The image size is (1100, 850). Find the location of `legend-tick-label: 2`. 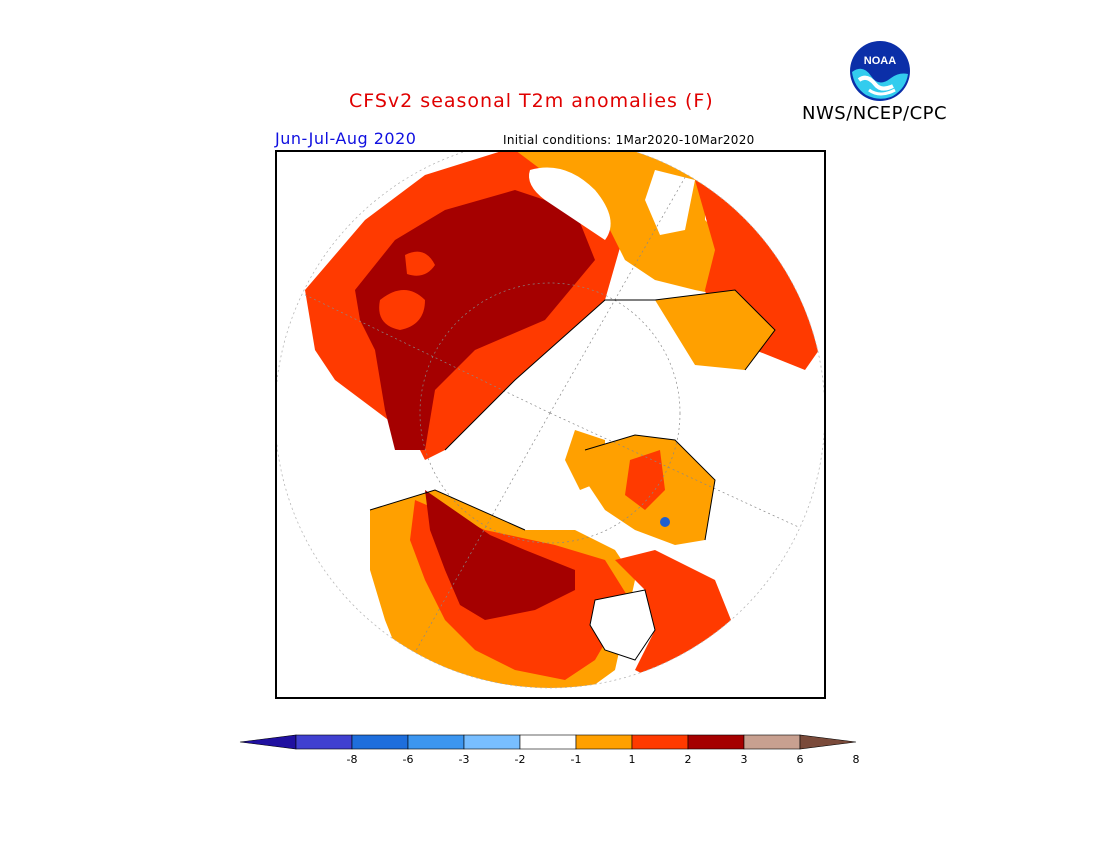

legend-tick-label: 2 is located at coordinates (688, 759).